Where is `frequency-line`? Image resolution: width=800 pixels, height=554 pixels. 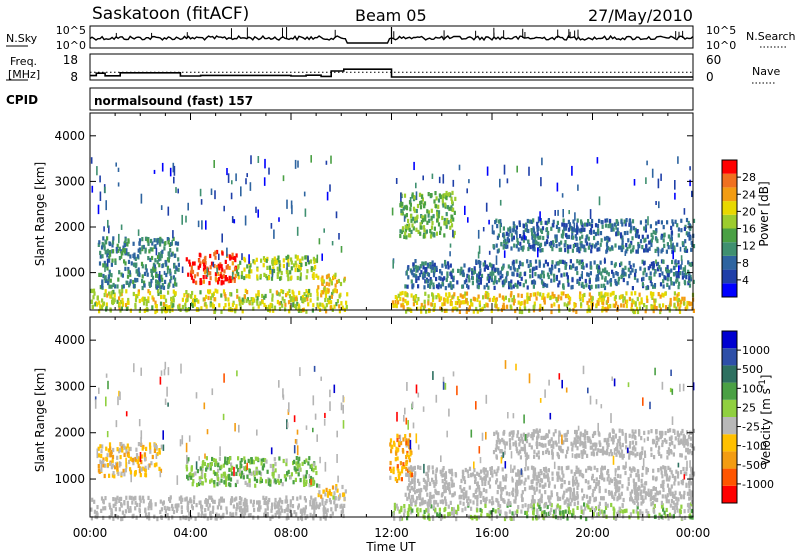
frequency-line is located at coordinates (391, 73).